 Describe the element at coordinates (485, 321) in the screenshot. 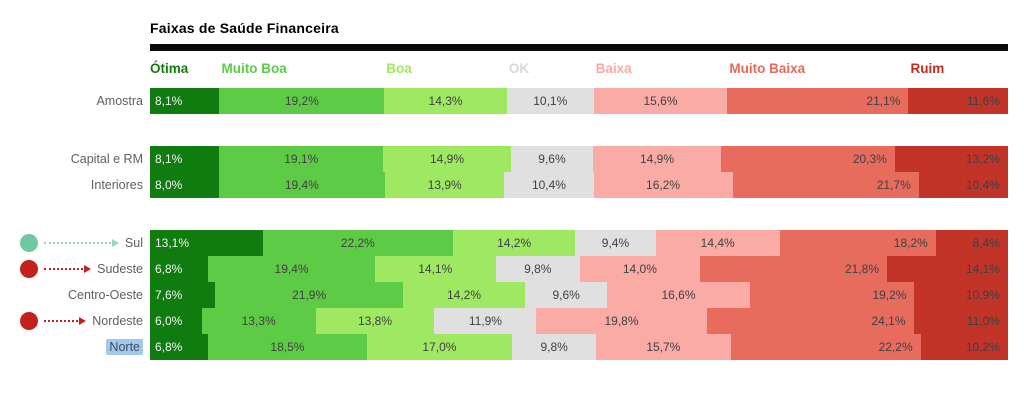

I see `bar-segment-nordeste-ok: 11,9%` at that location.